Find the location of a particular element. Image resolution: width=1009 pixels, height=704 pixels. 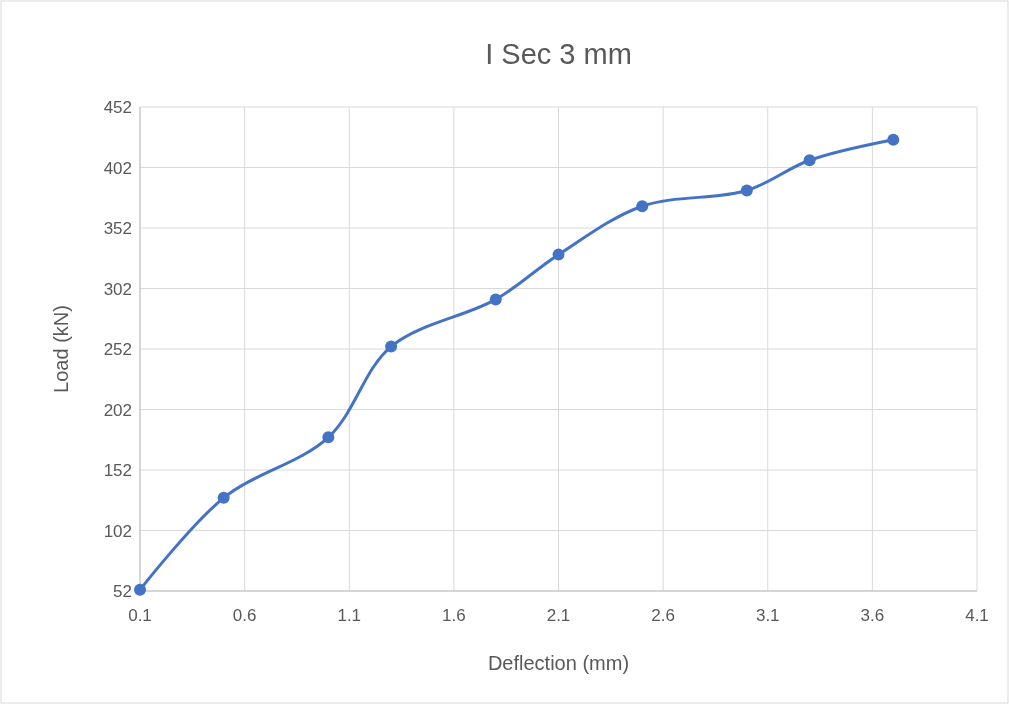

y-tick-label: 402 is located at coordinates (117, 168).